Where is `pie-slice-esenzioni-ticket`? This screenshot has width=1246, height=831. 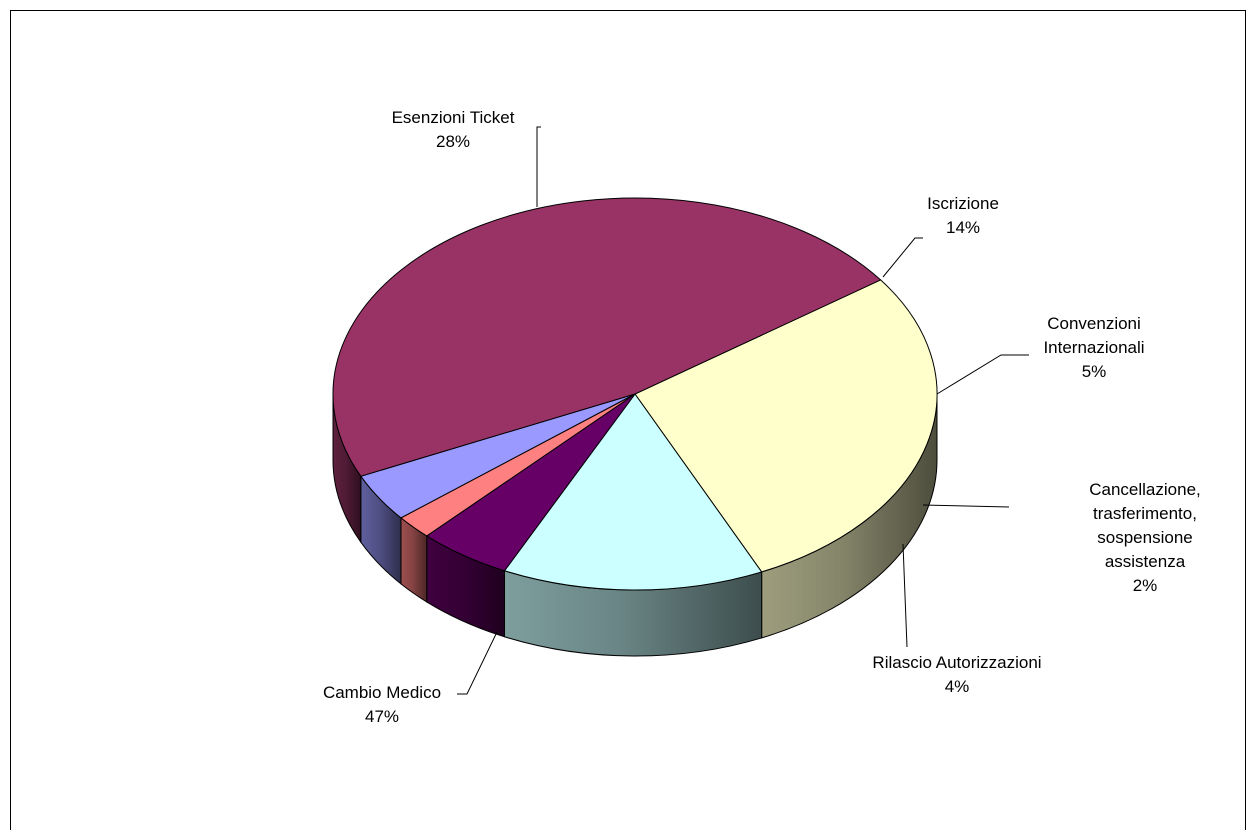
pie-slice-esenzioni-ticket is located at coordinates (786, 426).